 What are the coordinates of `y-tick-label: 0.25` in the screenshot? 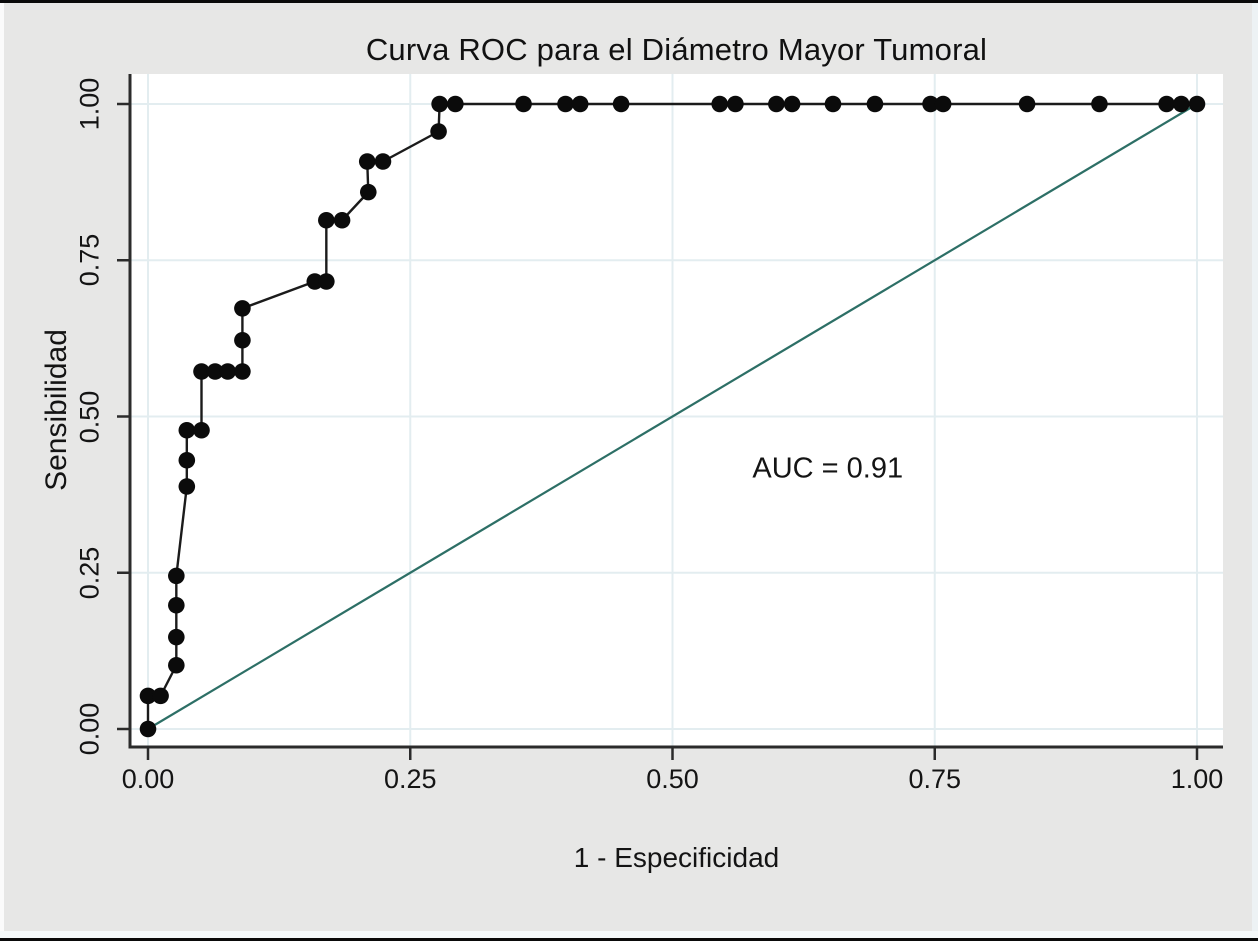 It's located at (89, 573).